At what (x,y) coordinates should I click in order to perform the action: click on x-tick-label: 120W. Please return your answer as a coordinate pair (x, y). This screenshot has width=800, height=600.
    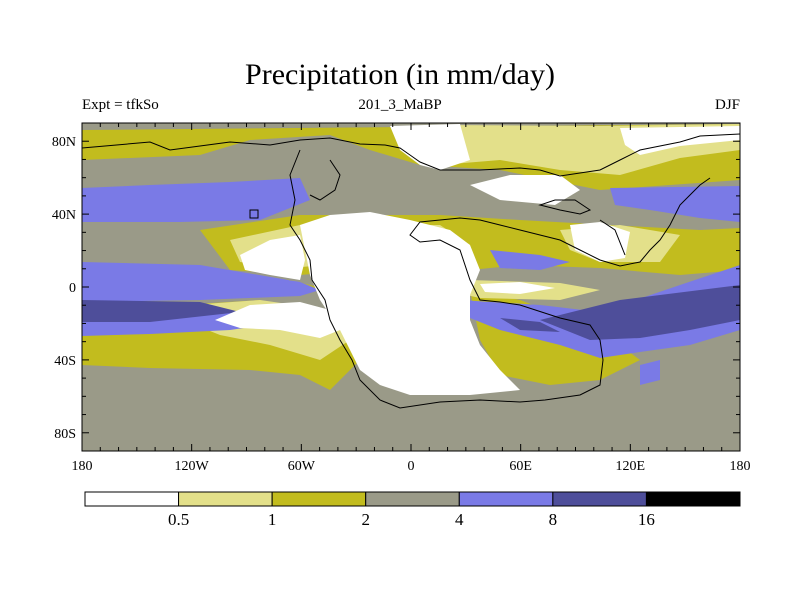
    Looking at the image, I should click on (192, 466).